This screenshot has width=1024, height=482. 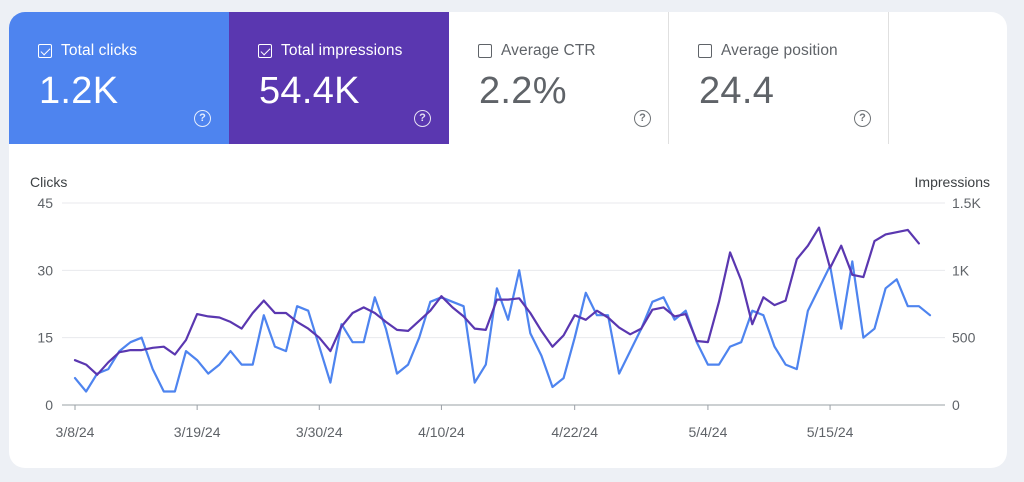 I want to click on metric-average-position: Average position 24.4 ?, so click(x=779, y=78).